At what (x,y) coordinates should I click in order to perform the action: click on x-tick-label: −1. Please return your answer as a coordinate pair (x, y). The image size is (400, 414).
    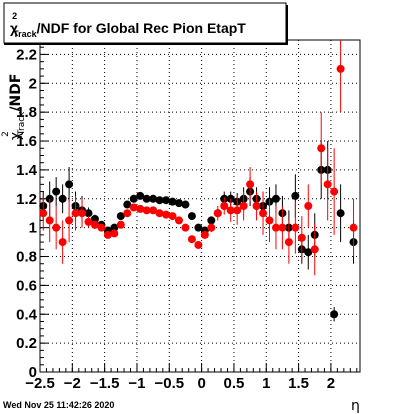
    Looking at the image, I should click on (136, 383).